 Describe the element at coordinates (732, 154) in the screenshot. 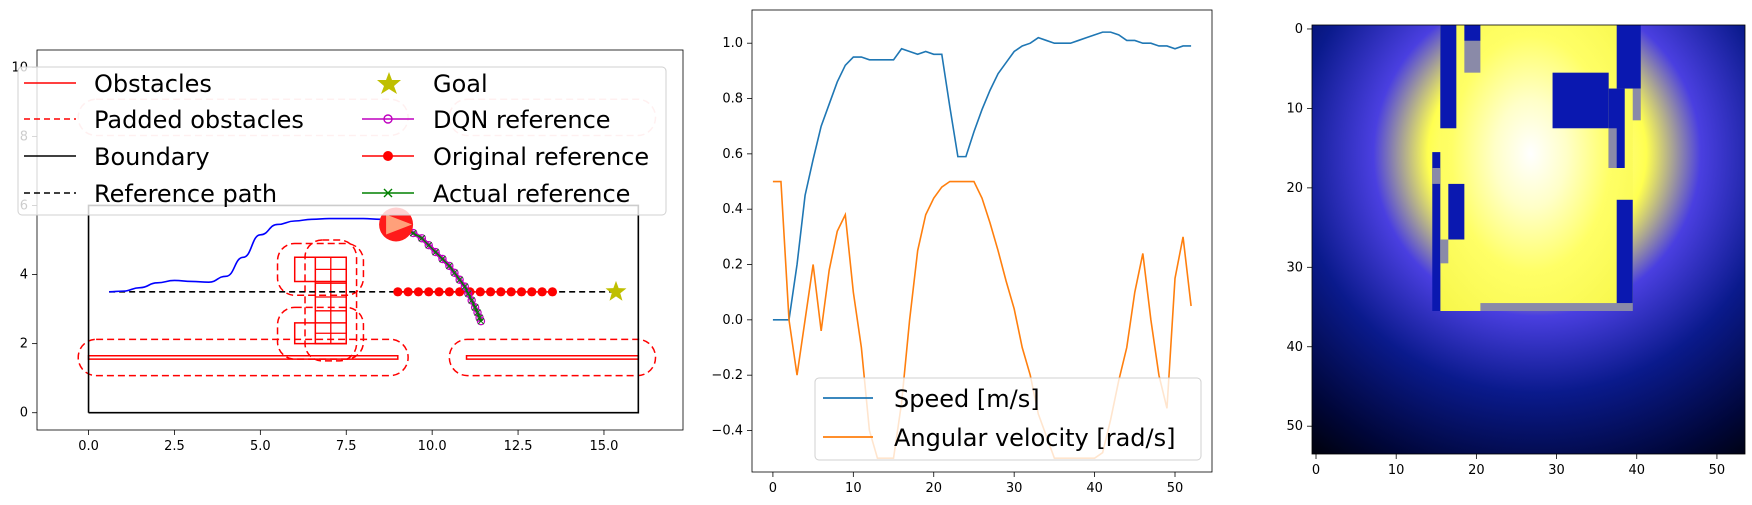

I see `y-tick-label: 0.6` at that location.